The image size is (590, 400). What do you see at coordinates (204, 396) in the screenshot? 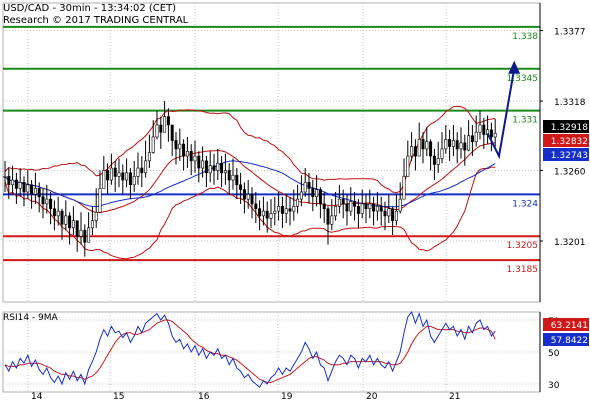
I see `x-tick-label: 16` at bounding box center [204, 396].